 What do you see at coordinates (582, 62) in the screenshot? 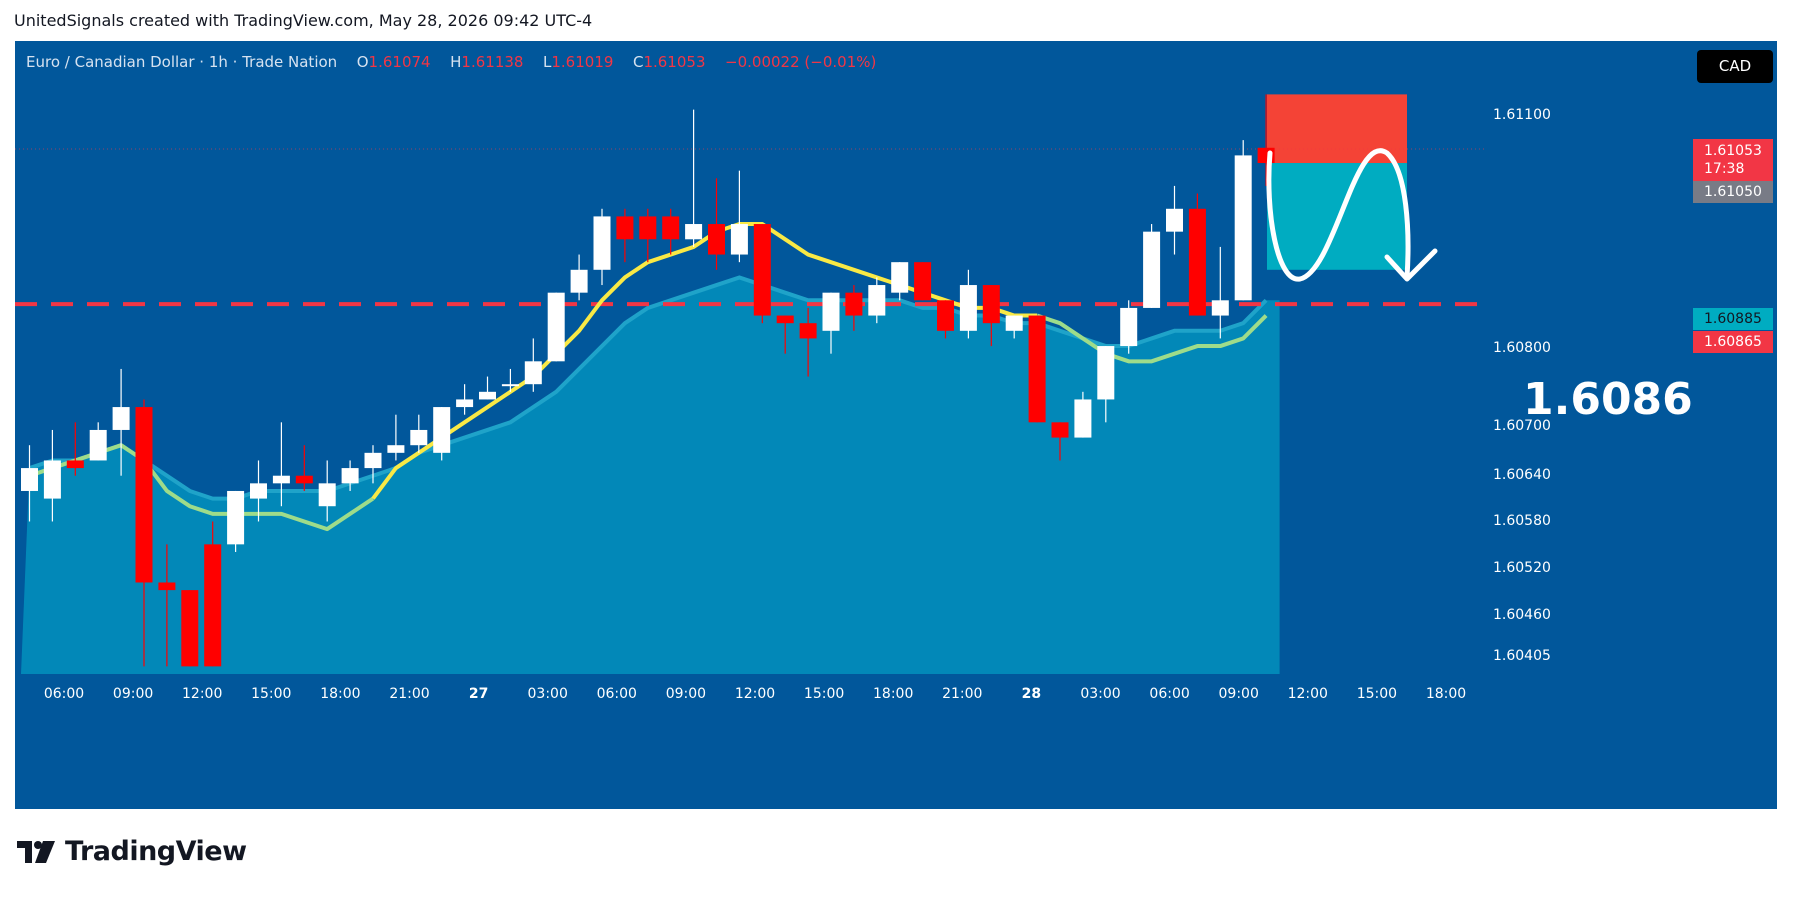
I see `legend-low: 1.61019` at bounding box center [582, 62].